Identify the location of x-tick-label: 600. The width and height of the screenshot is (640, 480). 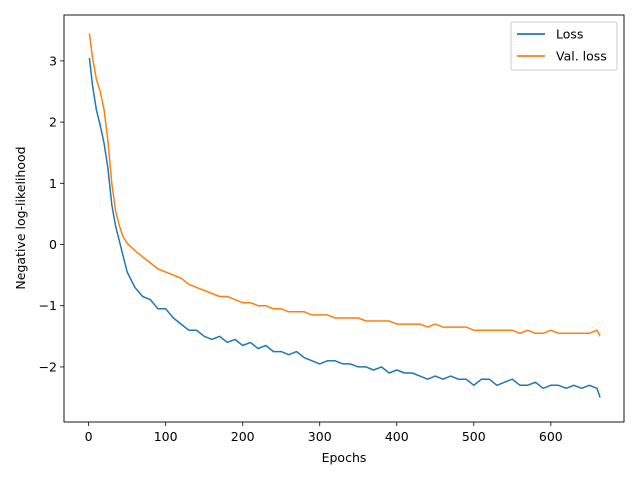
(551, 436).